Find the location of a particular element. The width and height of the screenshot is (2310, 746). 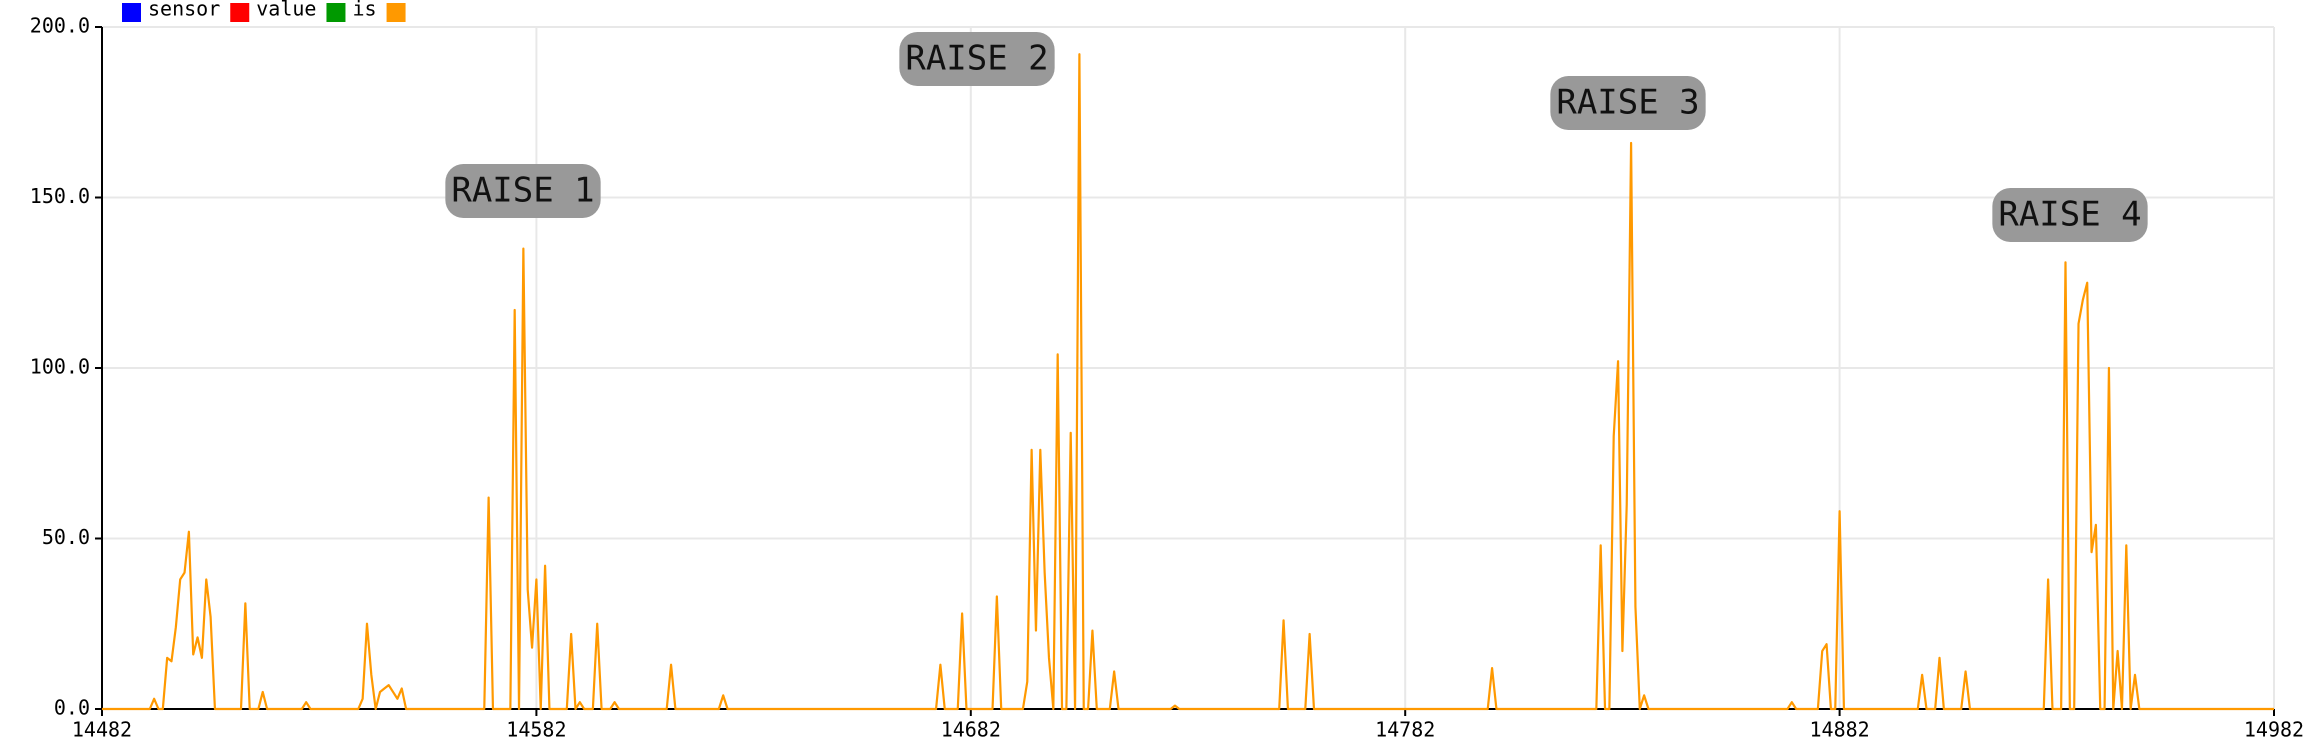

x-tick-label: 14782 is located at coordinates (1405, 730).